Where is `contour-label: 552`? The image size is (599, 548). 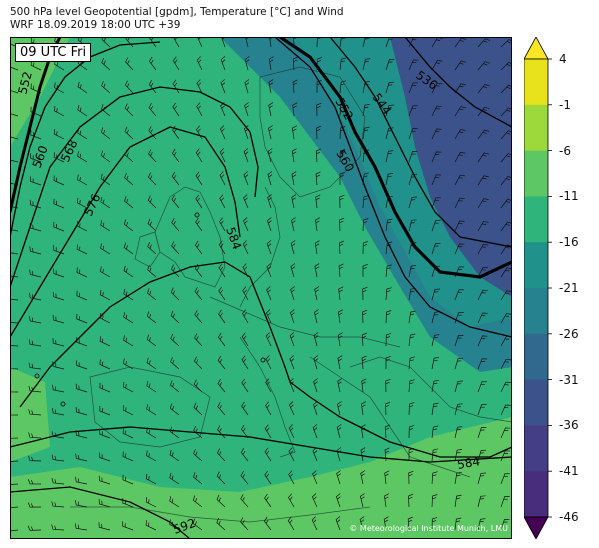 contour-label: 552 is located at coordinates (24, 83).